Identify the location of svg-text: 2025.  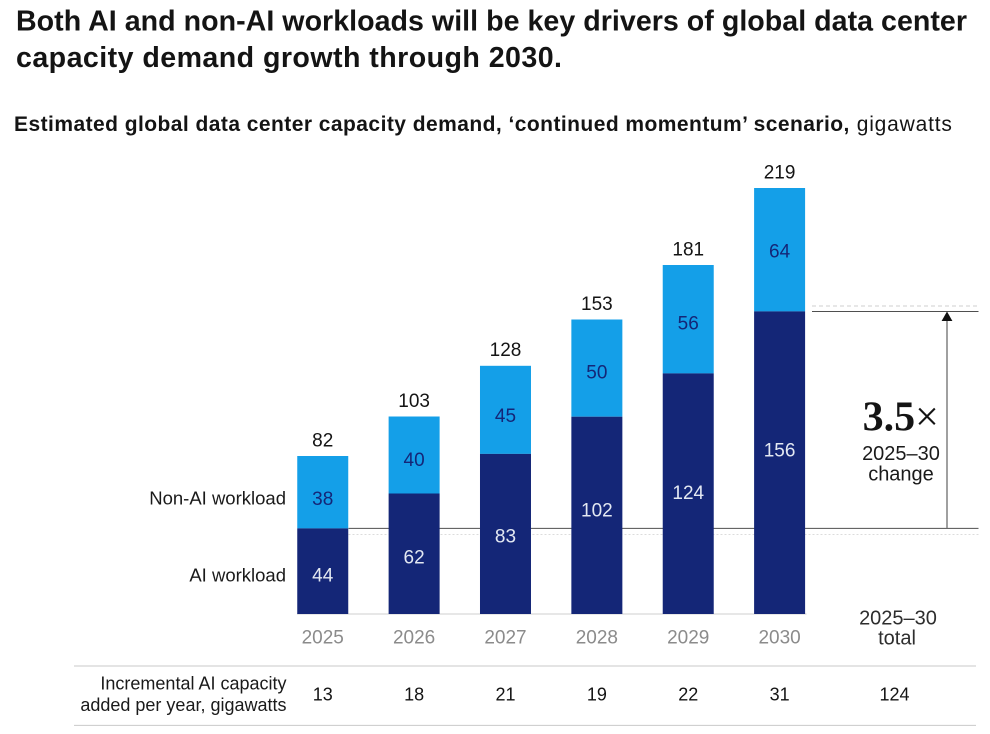
(323, 638).